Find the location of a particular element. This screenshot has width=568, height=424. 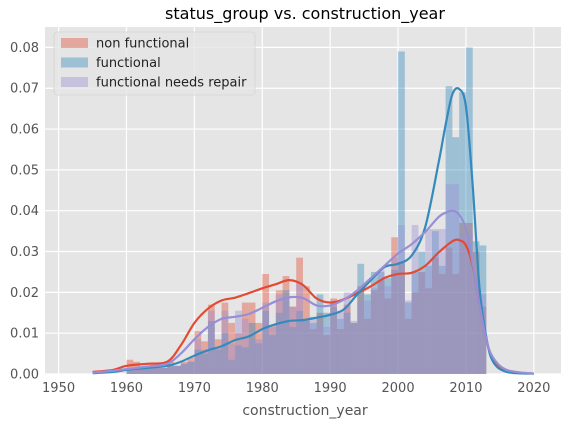

legend-item: functional is located at coordinates (111, 63).